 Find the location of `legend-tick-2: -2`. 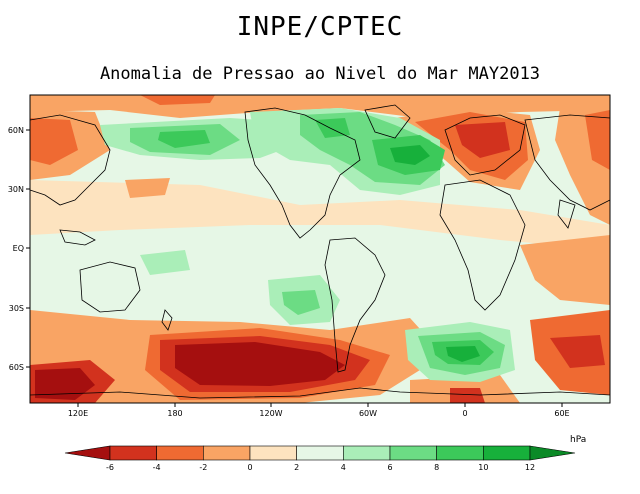

legend-tick-2: -2 is located at coordinates (203, 467).